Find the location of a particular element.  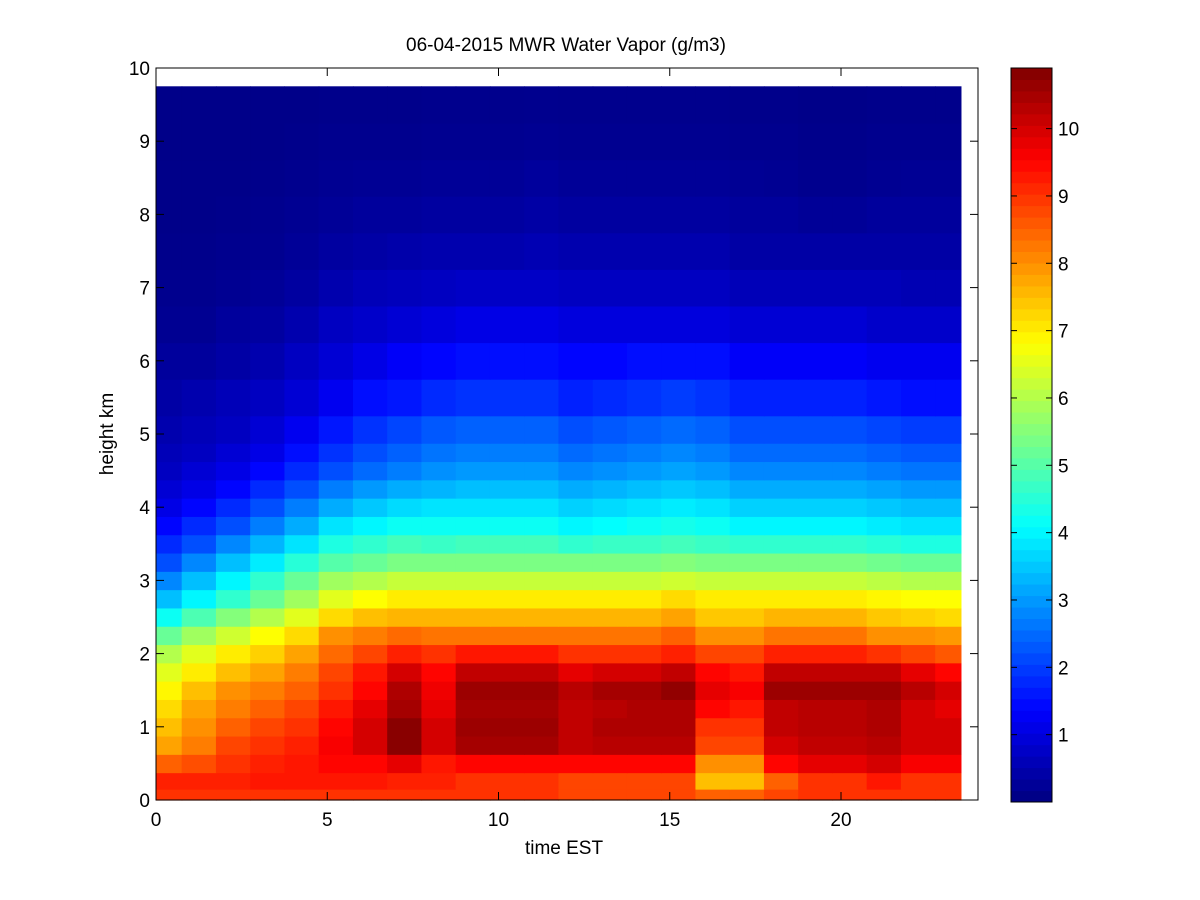

colorbar: 1 2 3 4 5 6 7 8 9 10 is located at coordinates (1044, 435).